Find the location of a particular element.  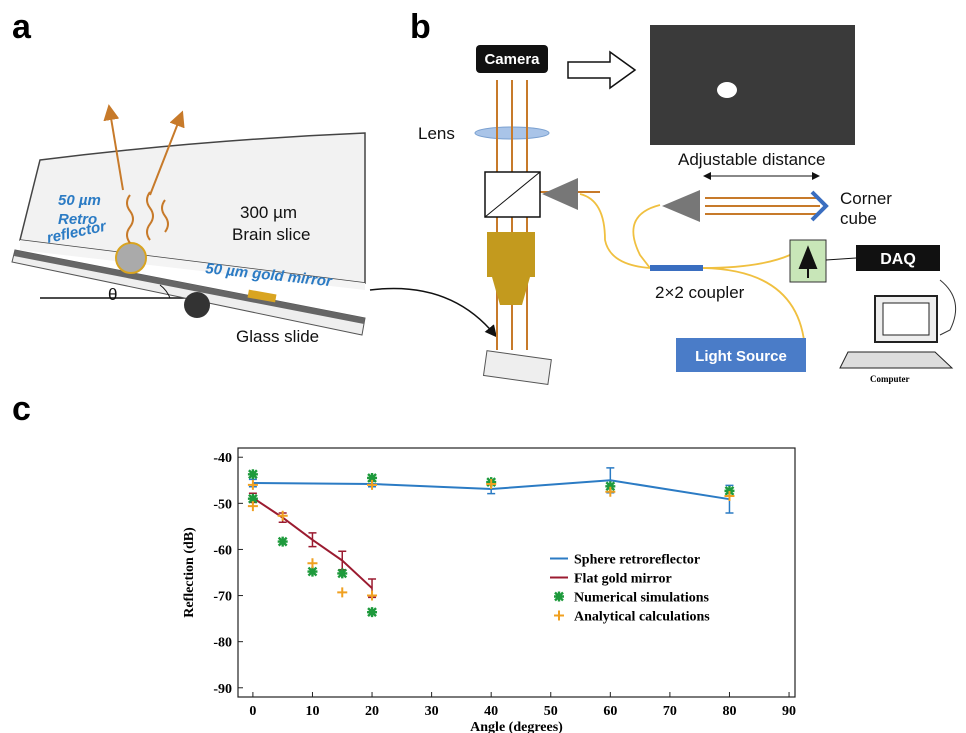

label: Adjustable distance is located at coordinates (751, 159).